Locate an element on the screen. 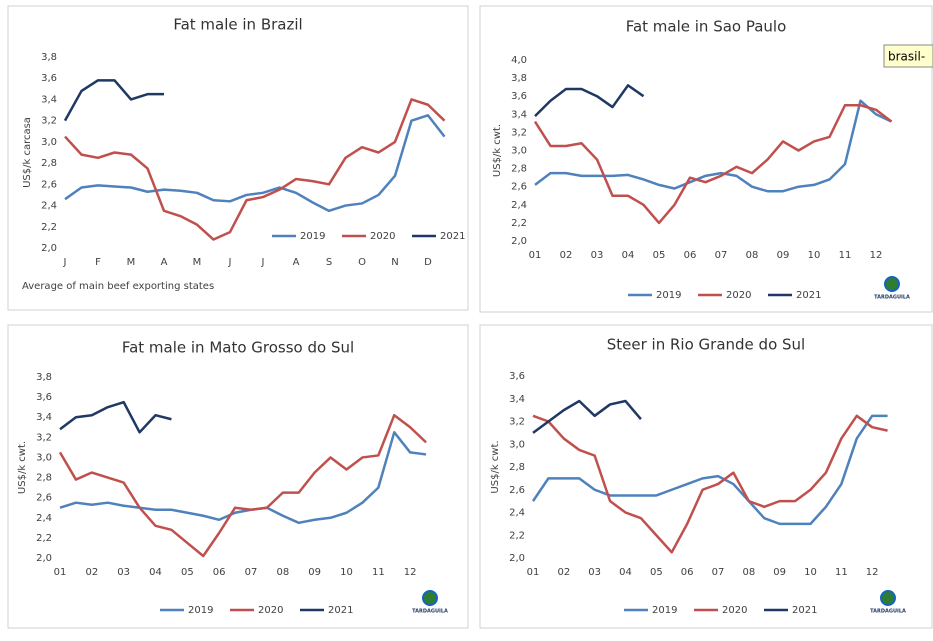 The height and width of the screenshot is (641, 933). y-axis-label: US$/k carcasa is located at coordinates (27, 152).